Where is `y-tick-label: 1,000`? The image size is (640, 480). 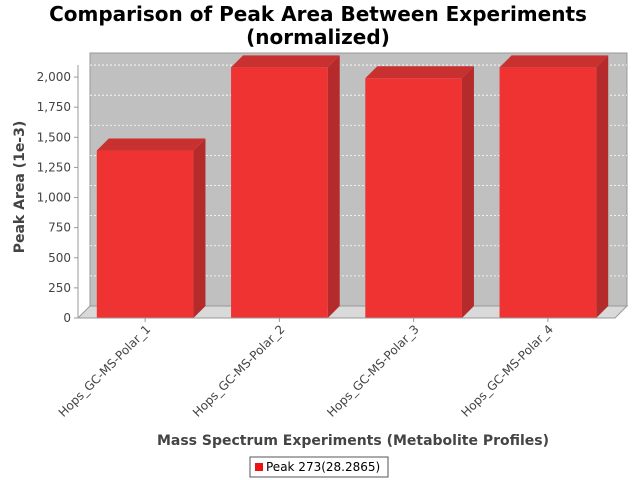
y-tick-label: 1,000 is located at coordinates (54, 198).